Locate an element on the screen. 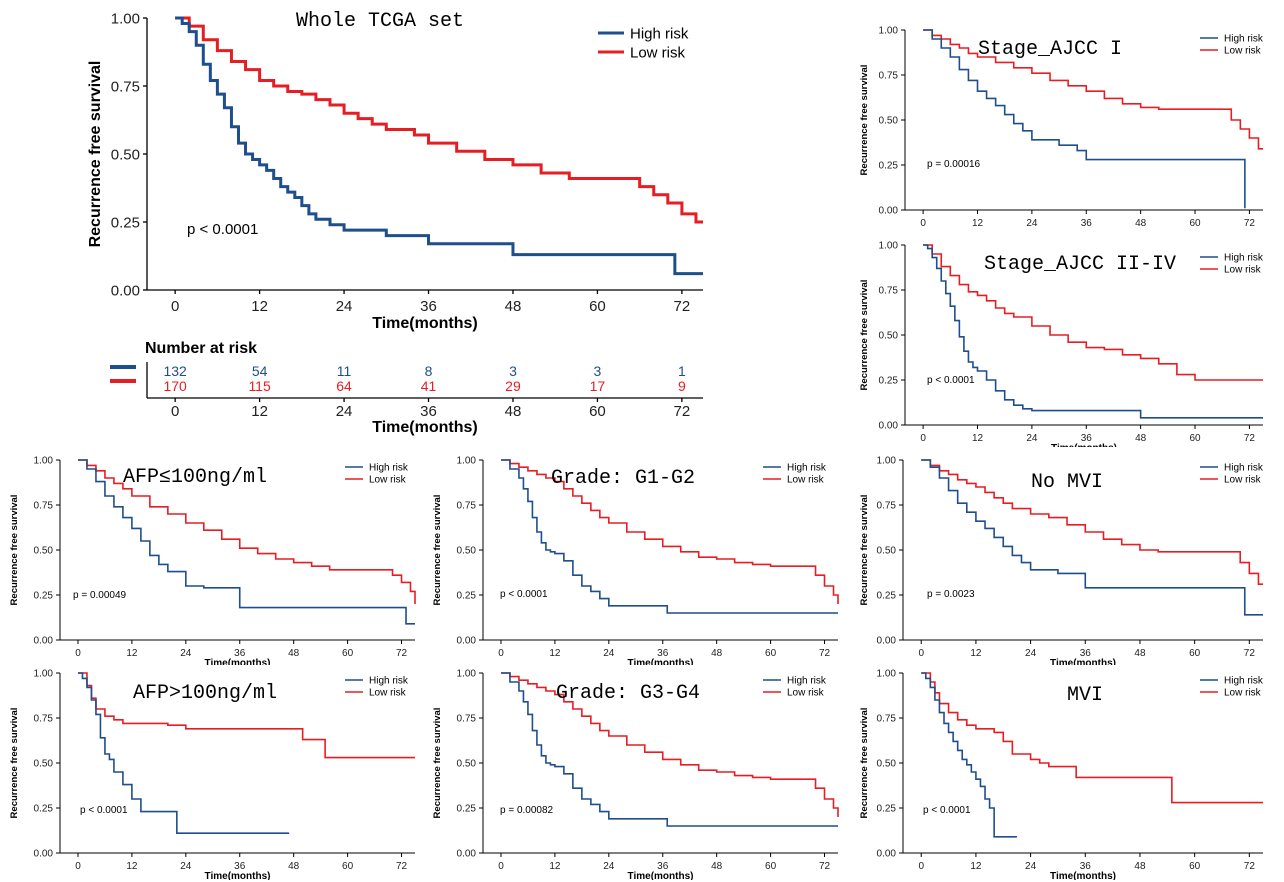 Image resolution: width=1284 pixels, height=882 pixels. p-value: p = 0.00082 is located at coordinates (527, 810).